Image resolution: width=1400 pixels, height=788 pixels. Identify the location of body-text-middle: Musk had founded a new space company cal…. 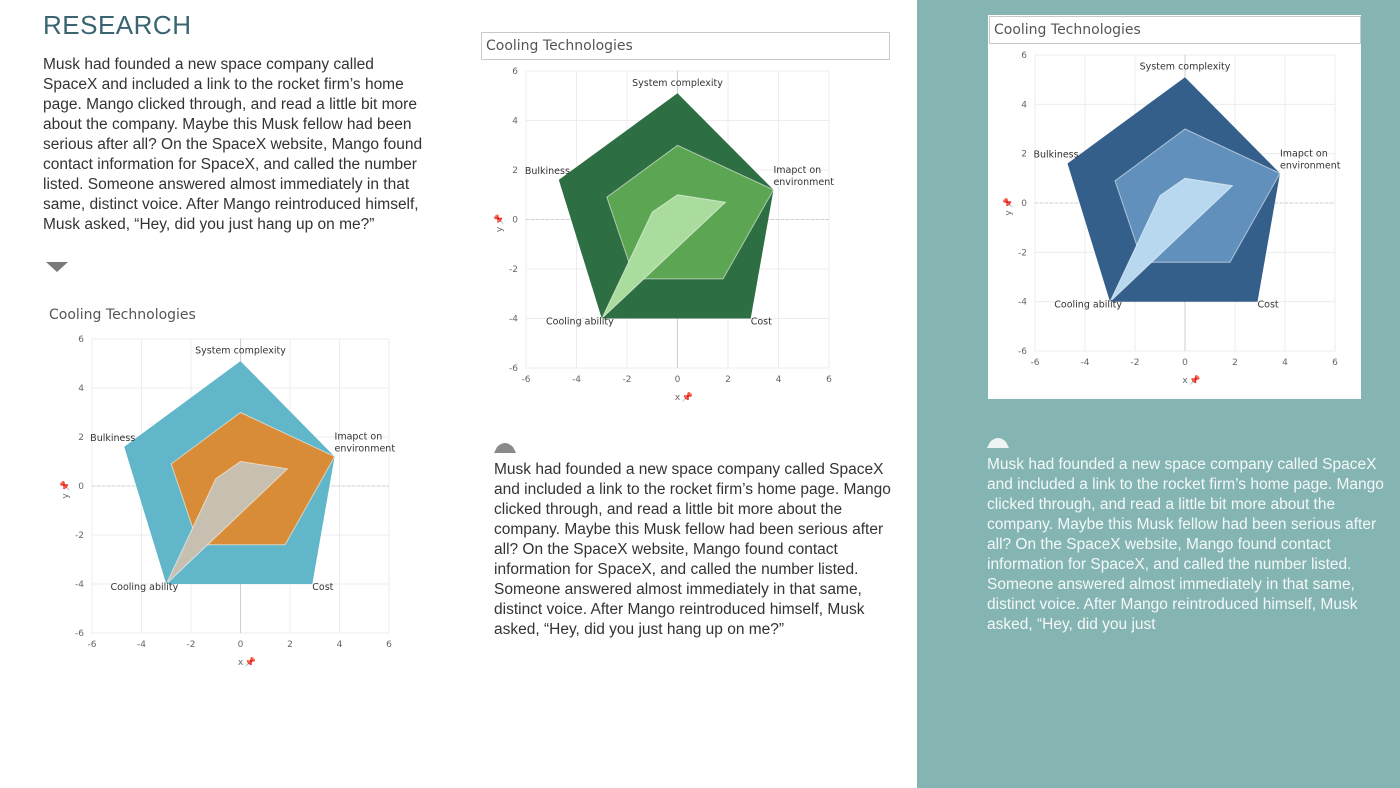
(692, 549).